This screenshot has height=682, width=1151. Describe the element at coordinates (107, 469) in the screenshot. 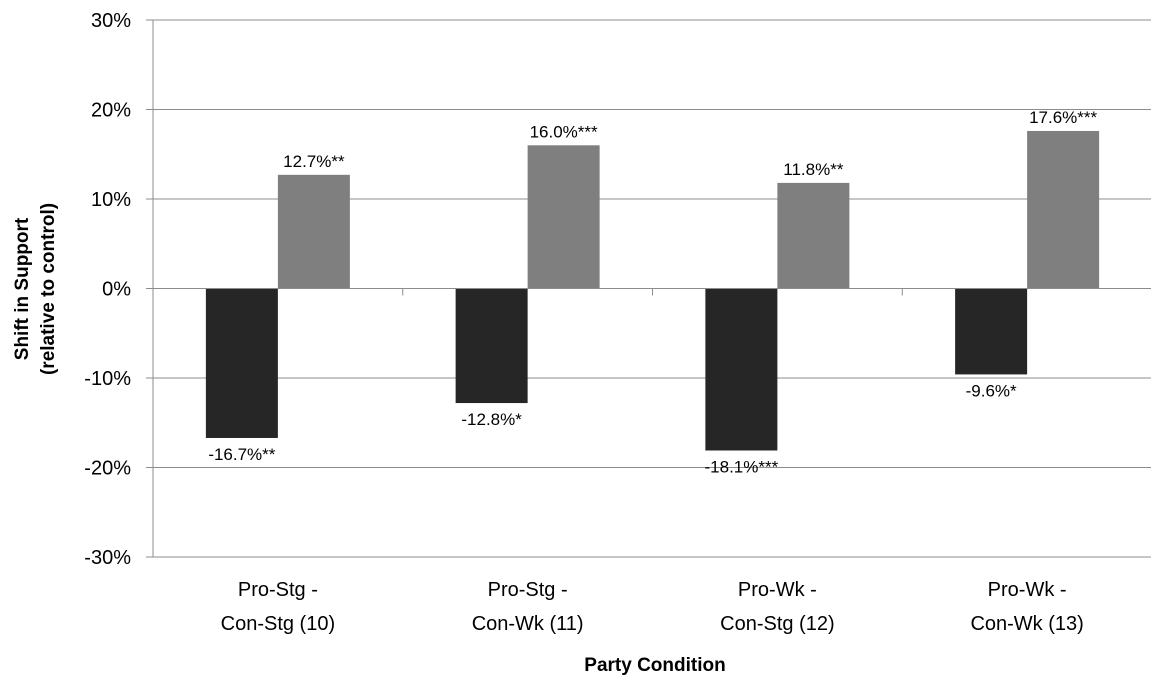

I see `y-tick-label: -20%` at that location.